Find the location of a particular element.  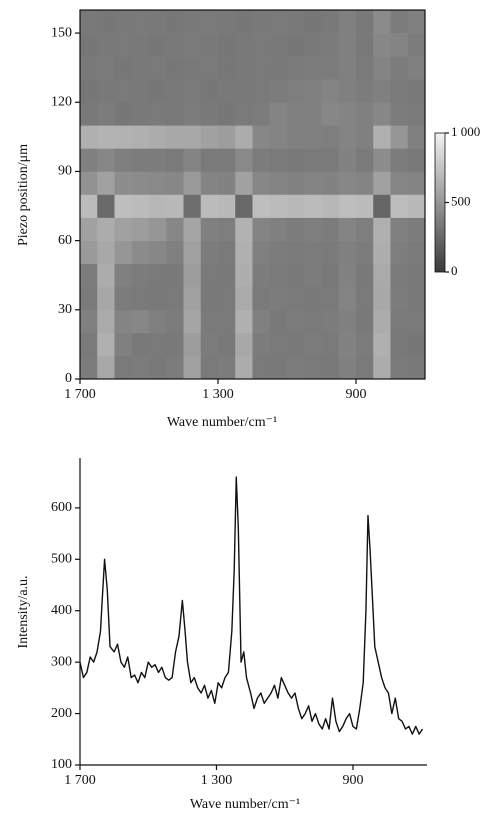

y-tick-label: 300 is located at coordinates (61, 661).